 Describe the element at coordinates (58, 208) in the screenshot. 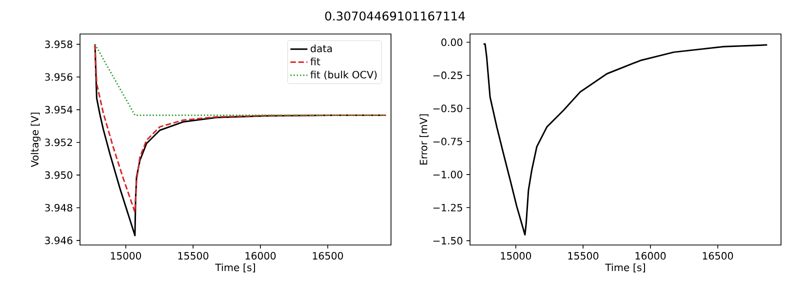

I see `y-tick-label: 3.948` at that location.